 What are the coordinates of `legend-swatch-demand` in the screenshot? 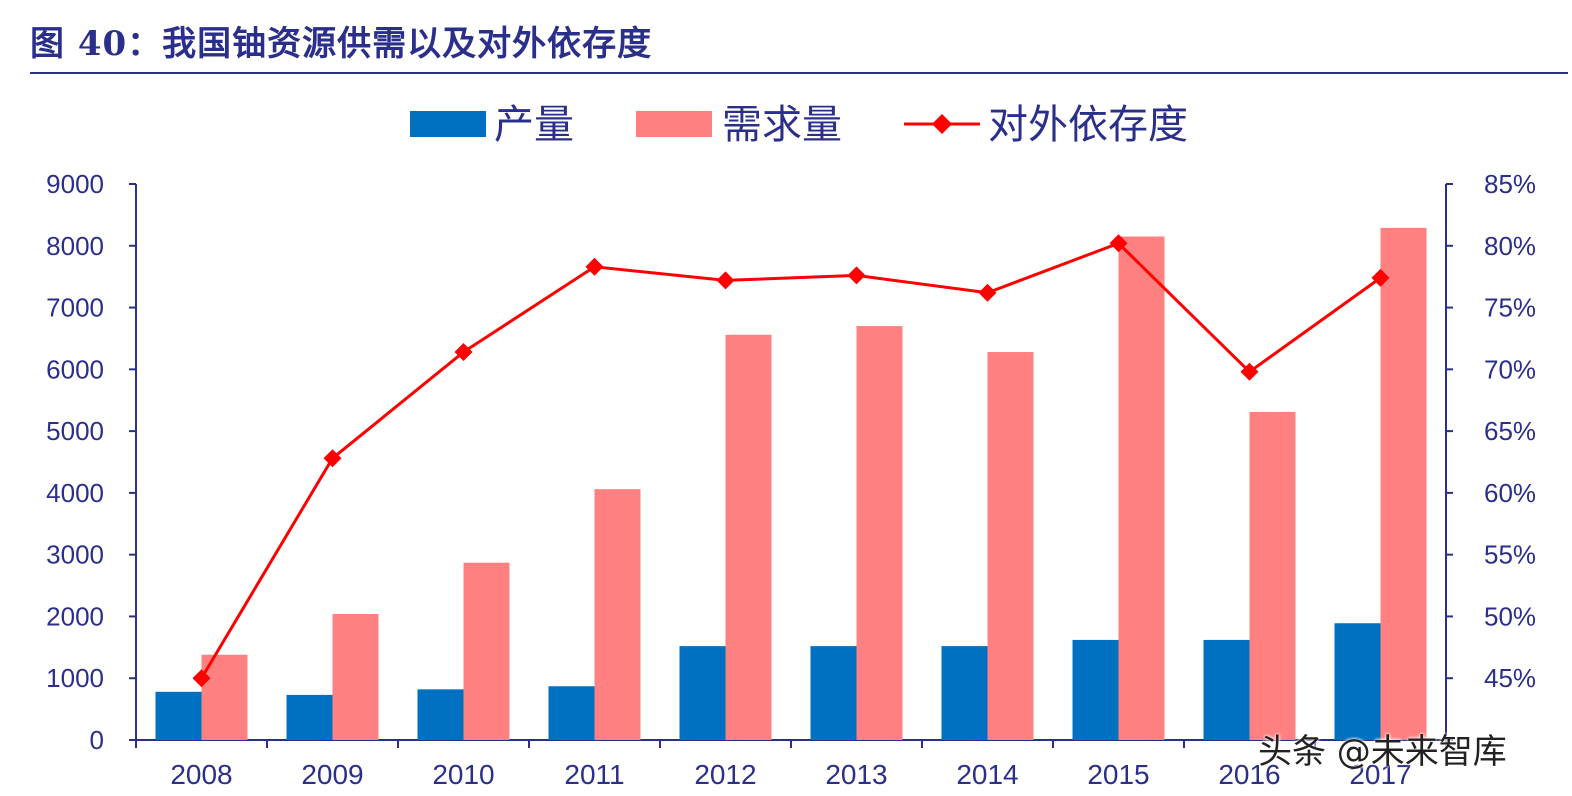 It's located at (674, 124).